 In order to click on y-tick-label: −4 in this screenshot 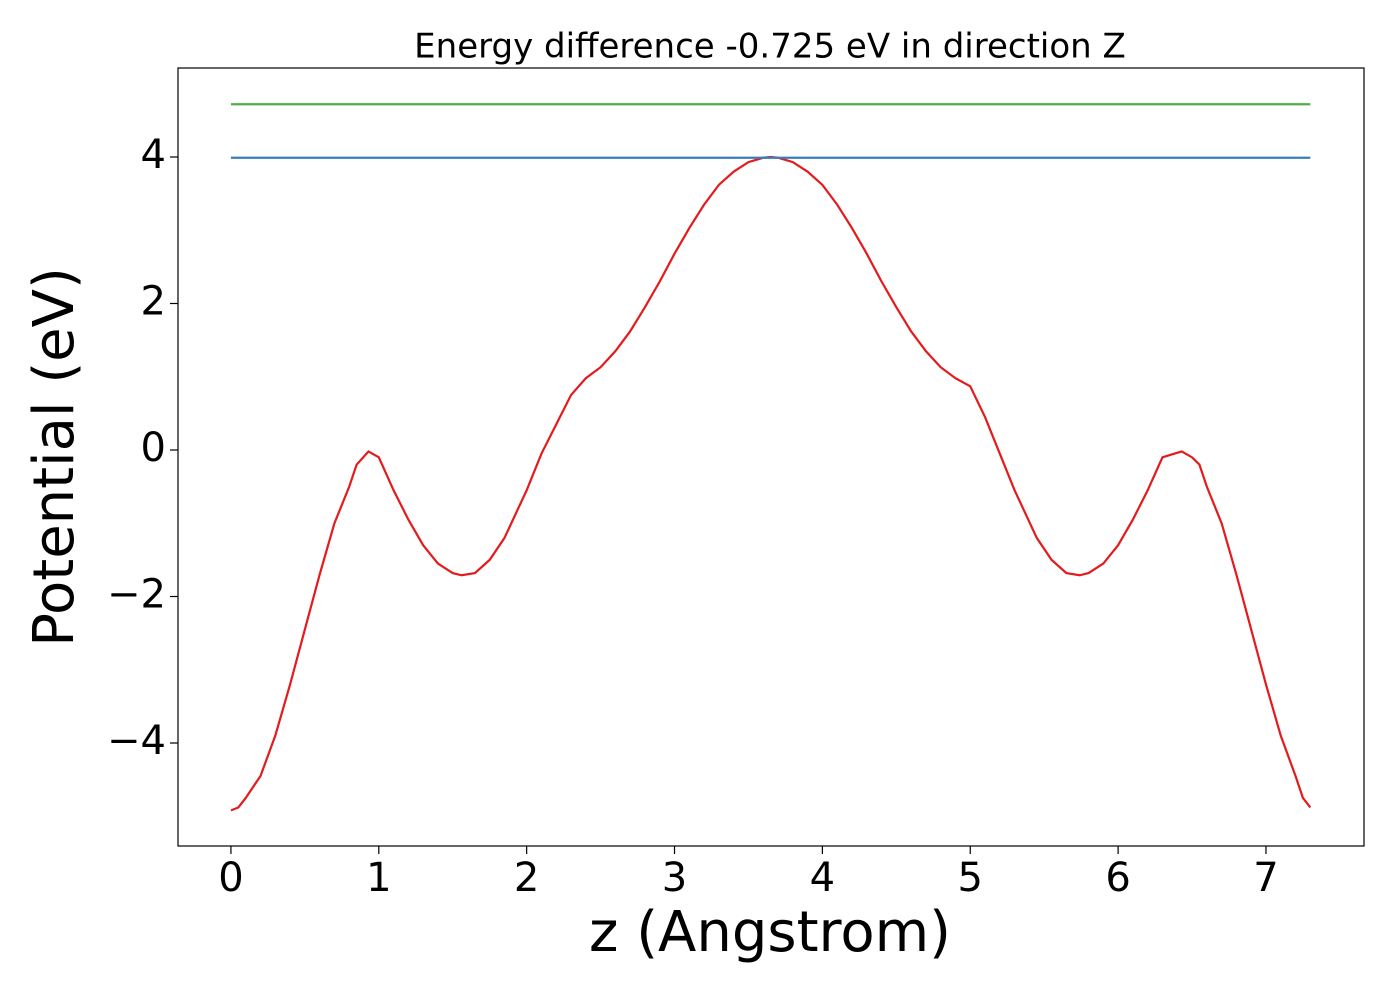, I will do `click(136, 741)`.